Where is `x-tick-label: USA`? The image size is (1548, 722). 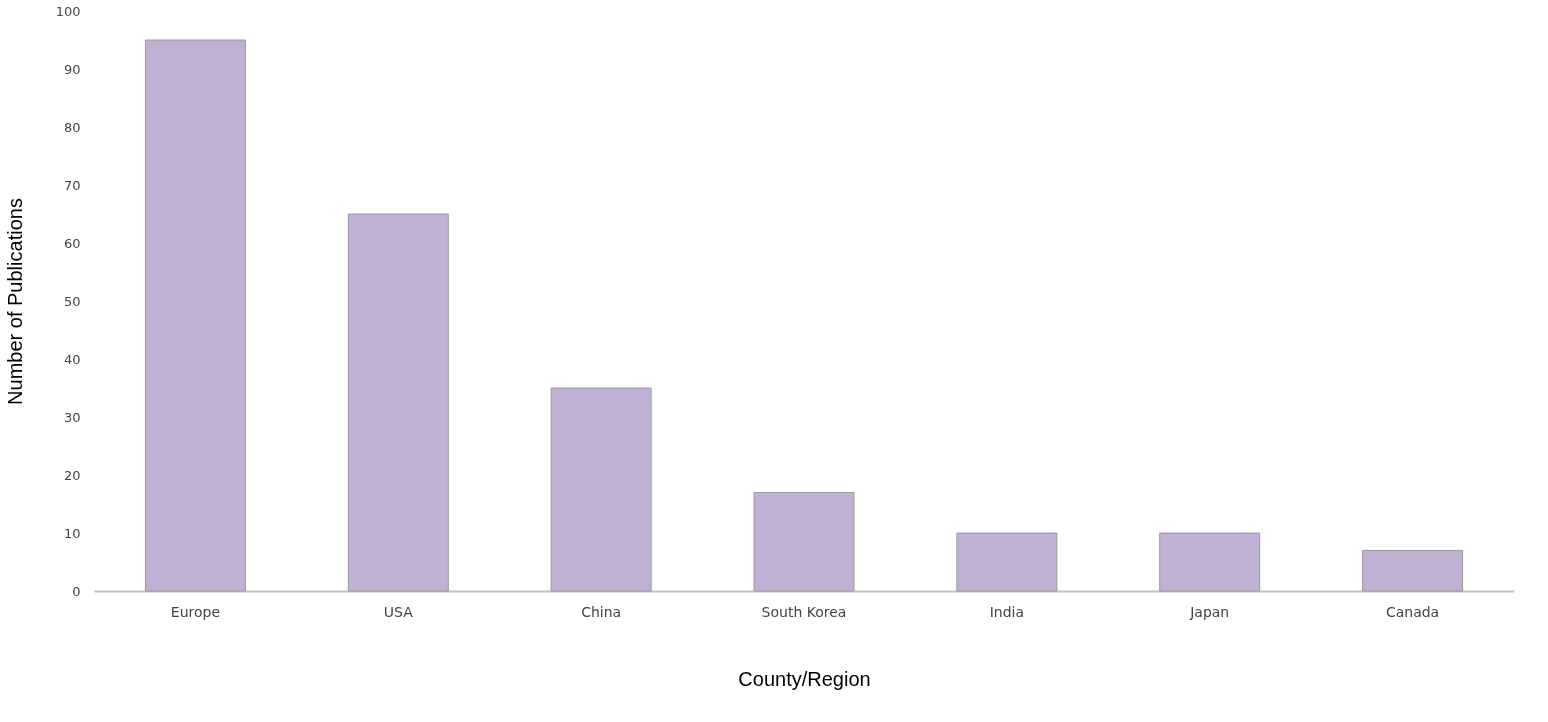
x-tick-label: USA is located at coordinates (398, 611).